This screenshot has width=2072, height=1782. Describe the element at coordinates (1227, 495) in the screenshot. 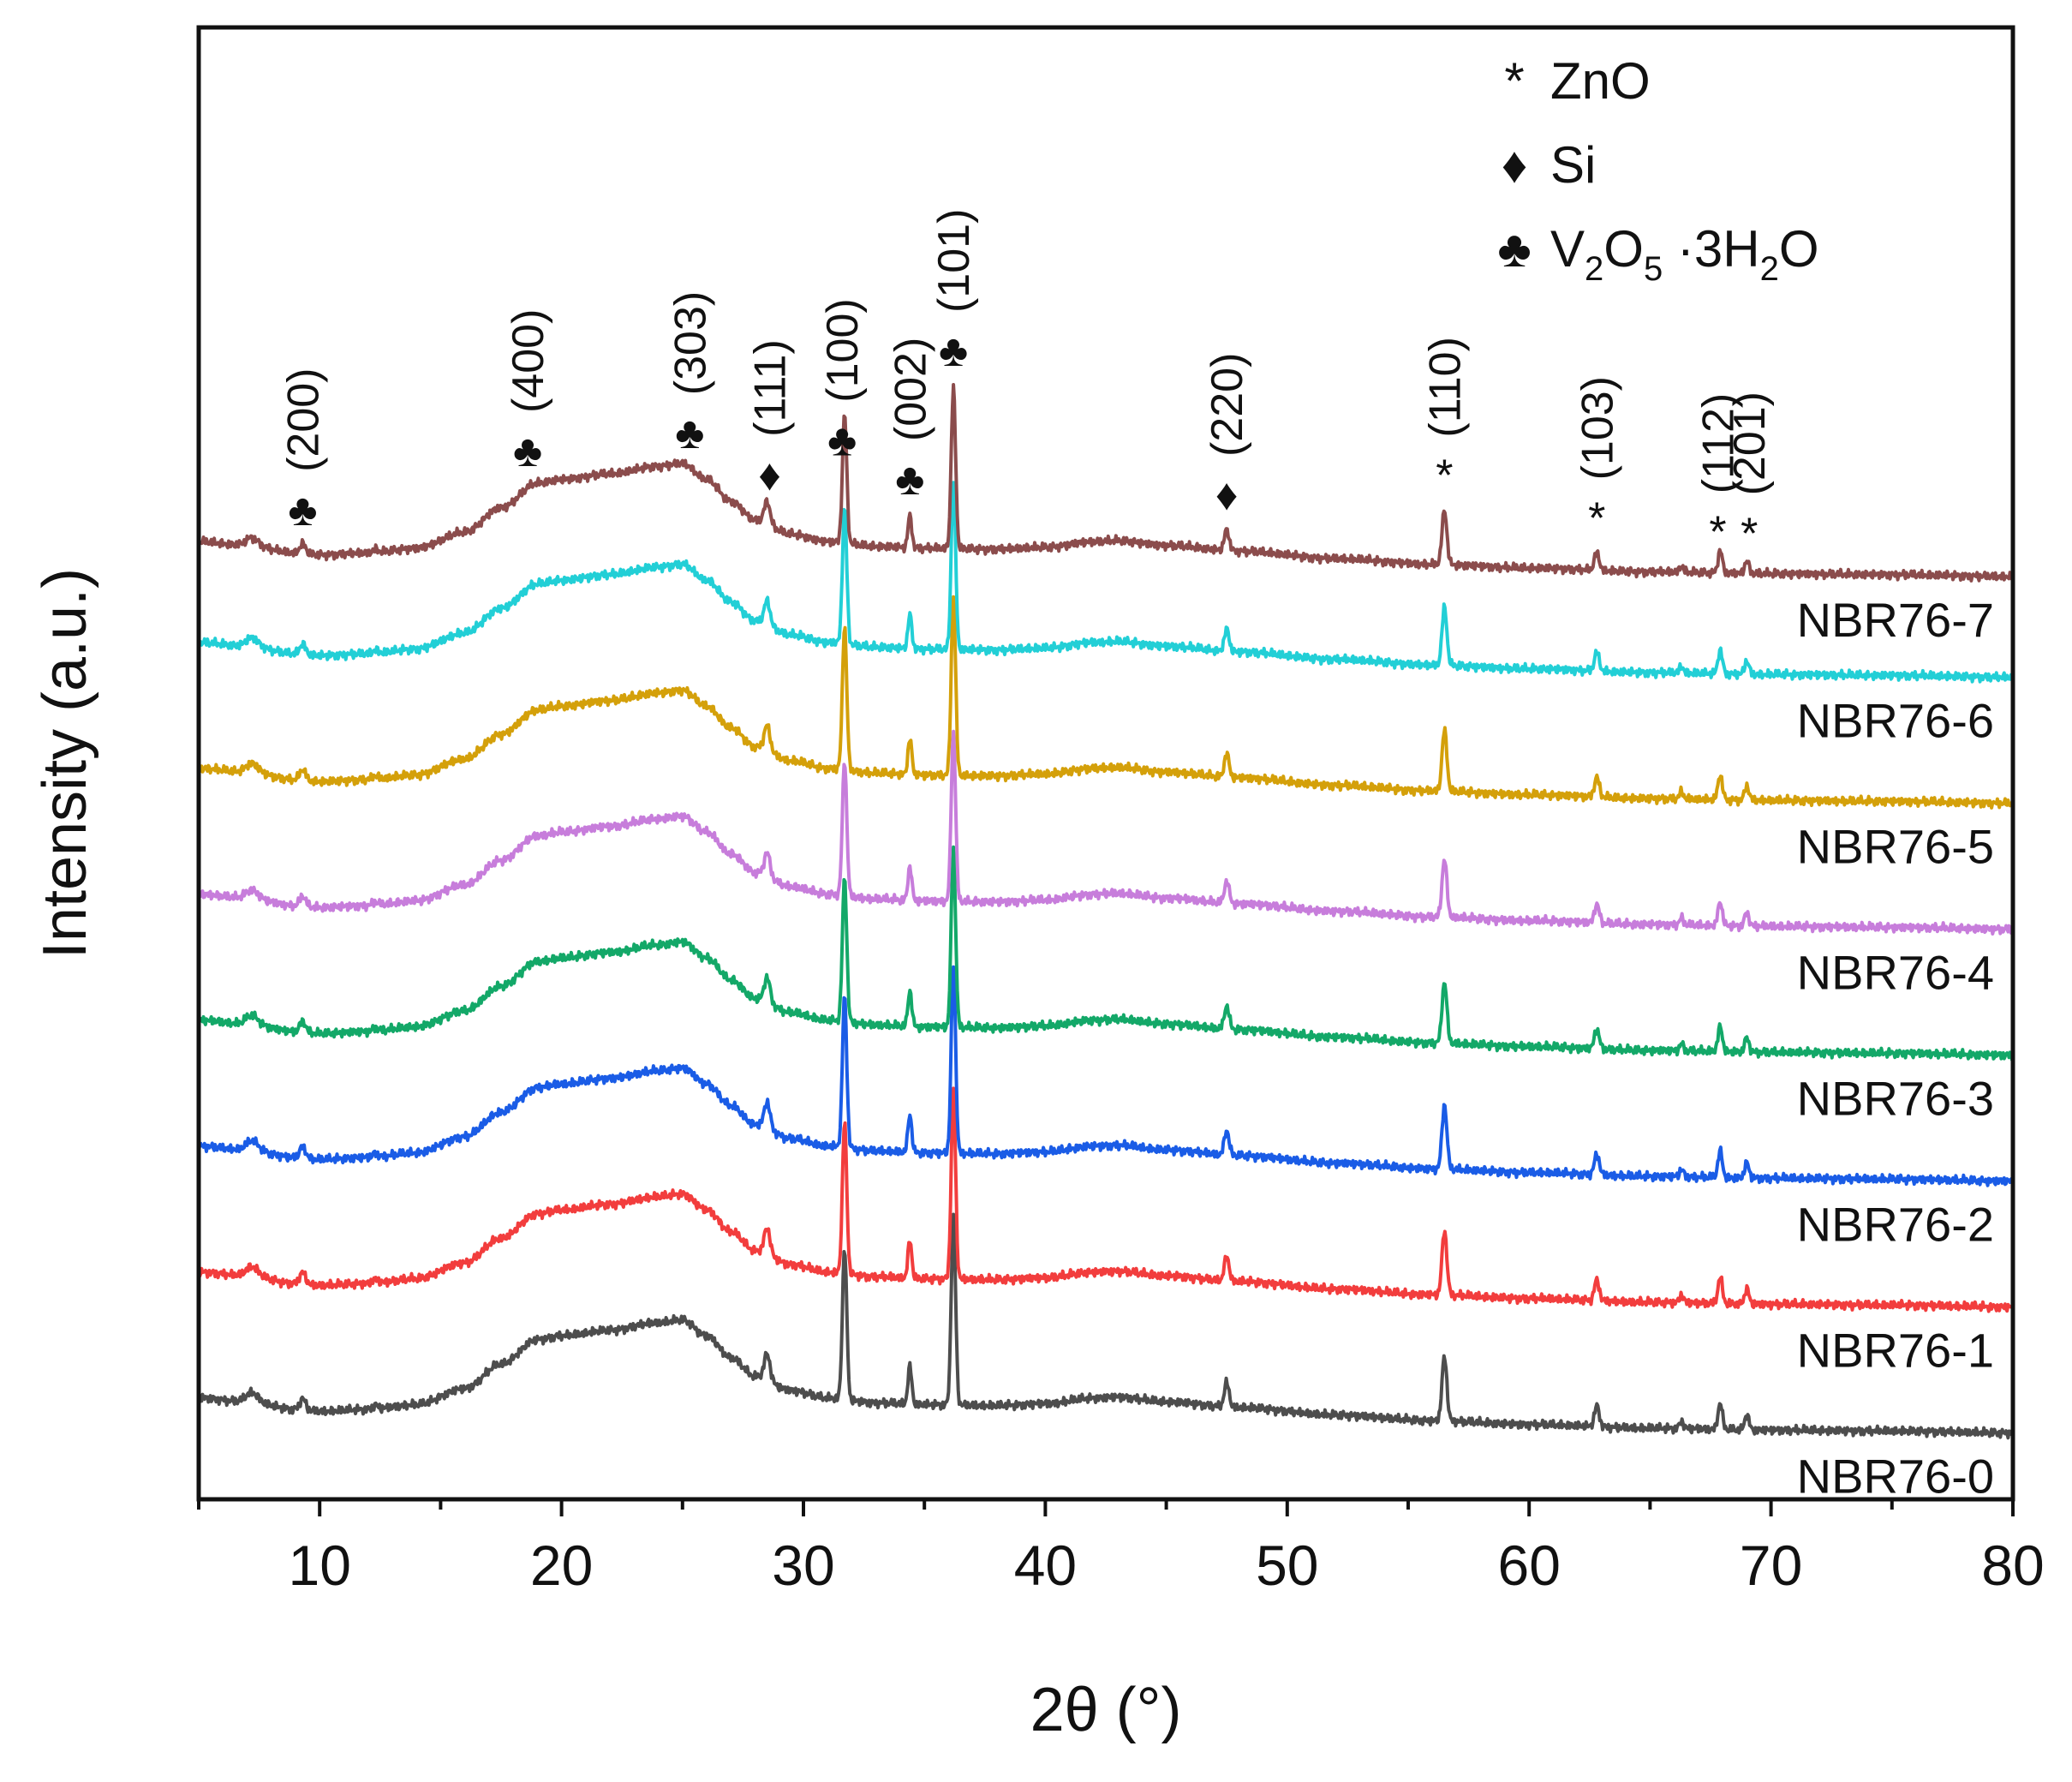

I see `peak-marker-220: ♦` at that location.